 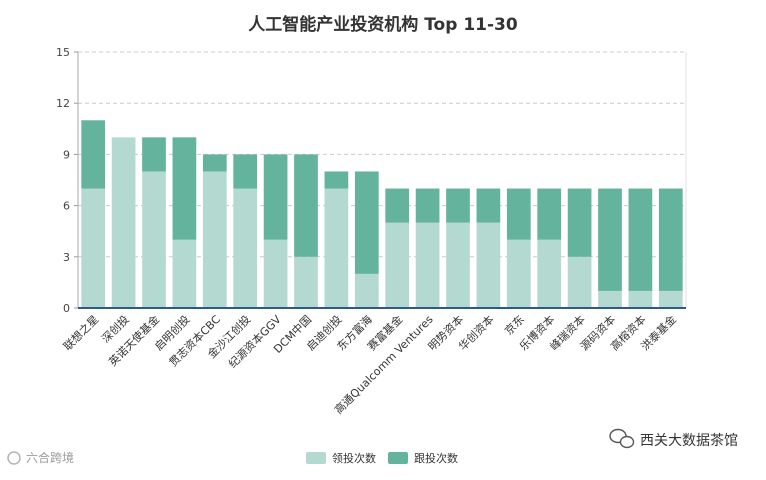 What do you see at coordinates (382, 458) in the screenshot?
I see `legend: 领投次数 跟投次数` at bounding box center [382, 458].